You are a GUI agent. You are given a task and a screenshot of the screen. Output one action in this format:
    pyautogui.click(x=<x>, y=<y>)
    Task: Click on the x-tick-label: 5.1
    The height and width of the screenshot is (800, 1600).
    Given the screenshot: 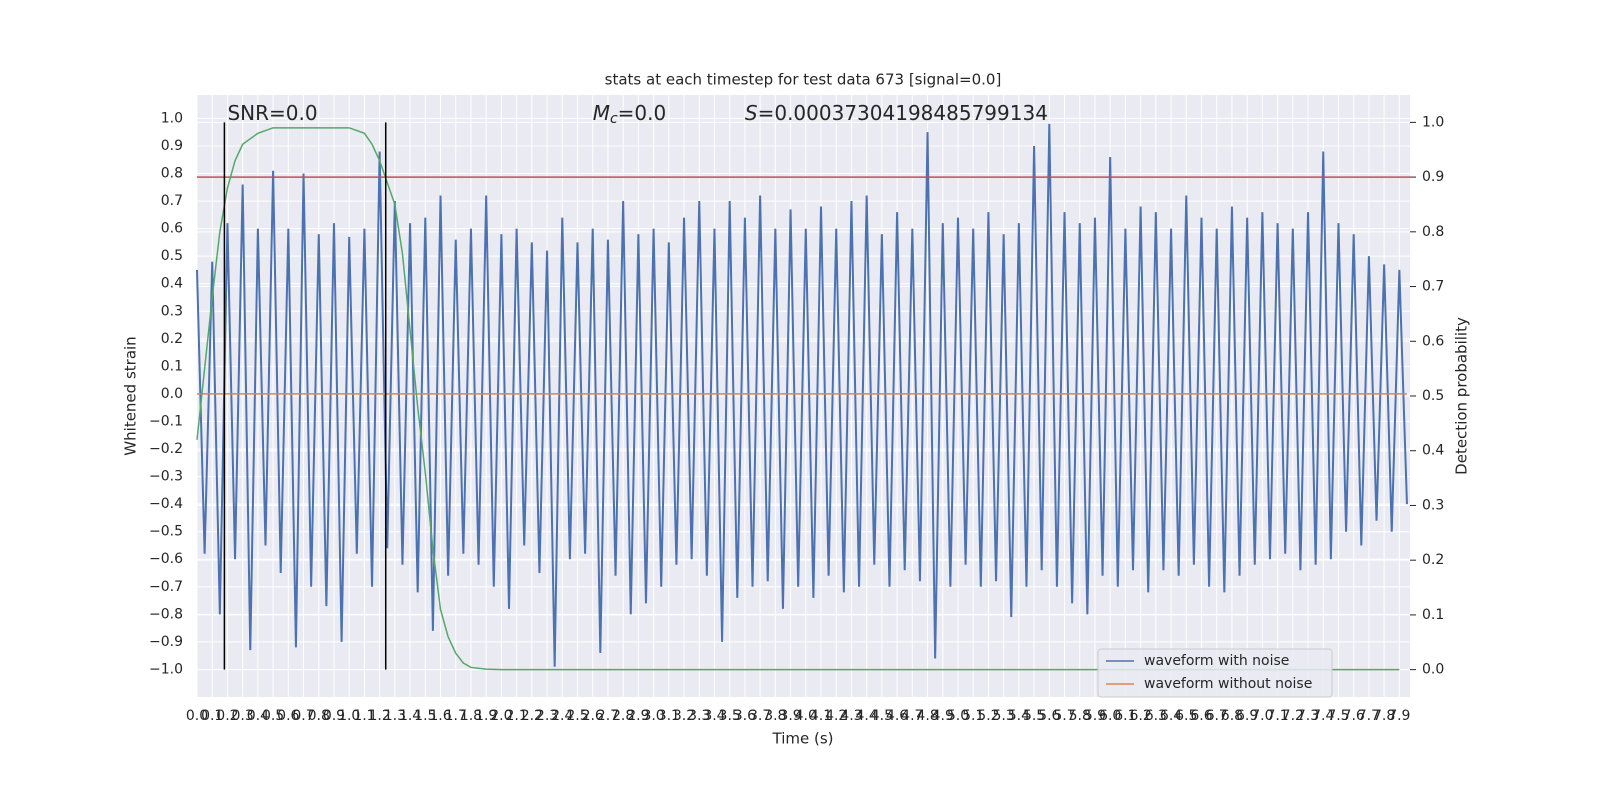 What is the action you would take?
    pyautogui.click(x=973, y=716)
    